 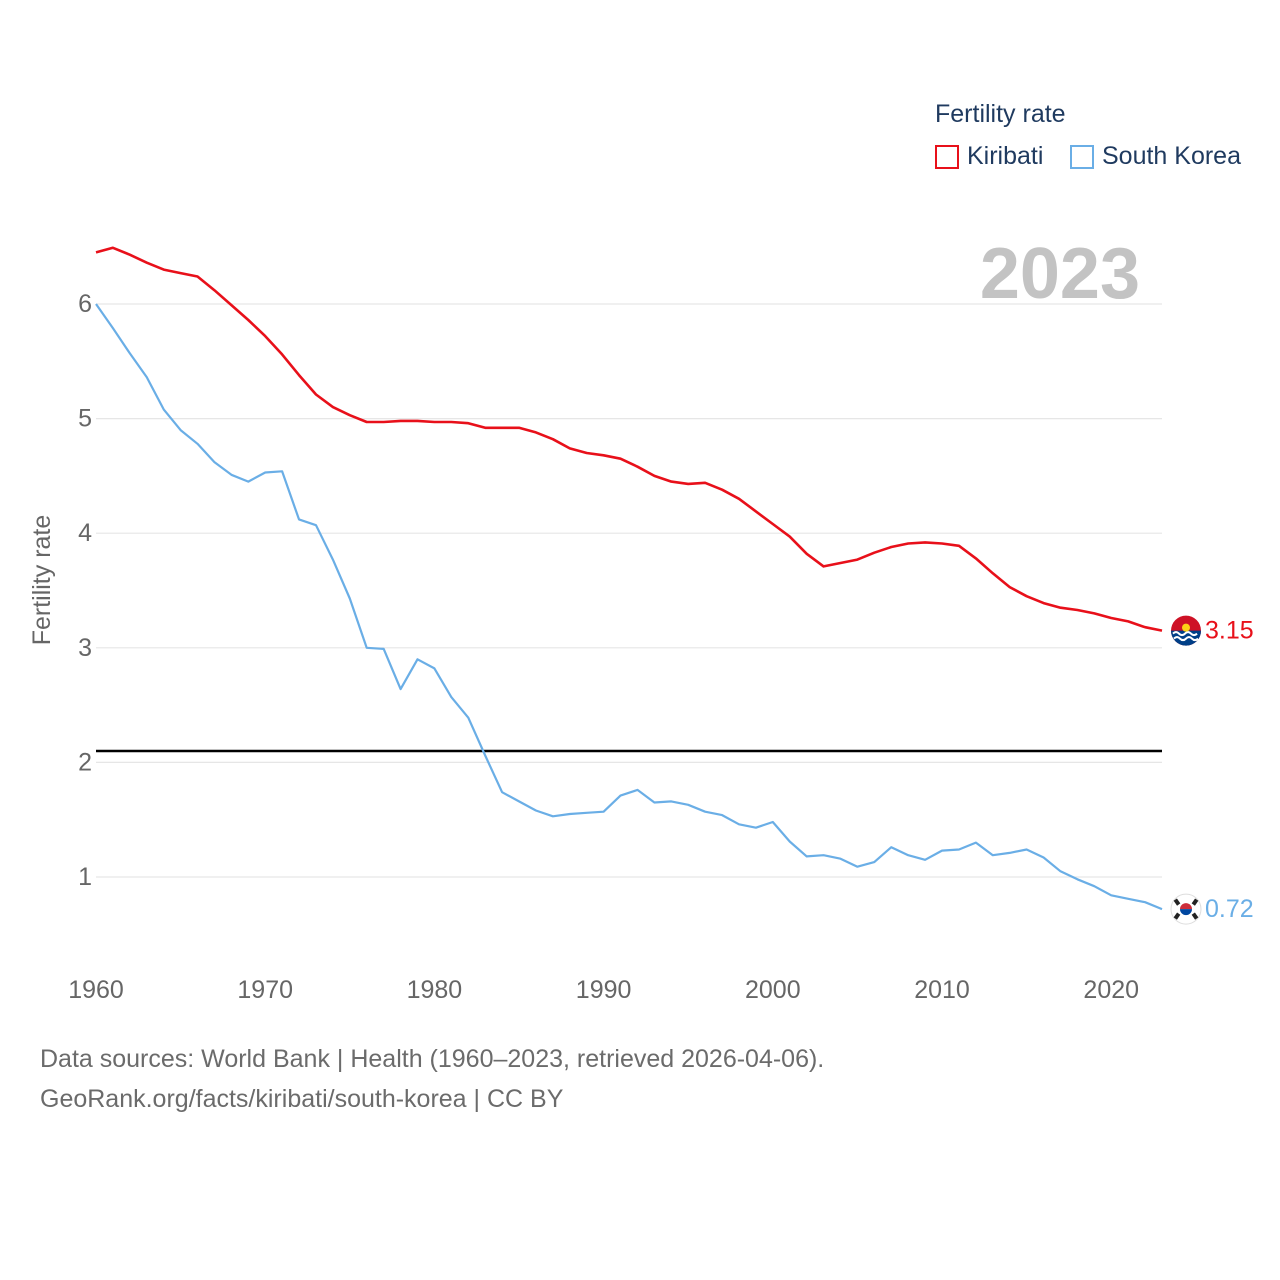 I want to click on legend-swatch-kiribati, so click(x=947, y=156).